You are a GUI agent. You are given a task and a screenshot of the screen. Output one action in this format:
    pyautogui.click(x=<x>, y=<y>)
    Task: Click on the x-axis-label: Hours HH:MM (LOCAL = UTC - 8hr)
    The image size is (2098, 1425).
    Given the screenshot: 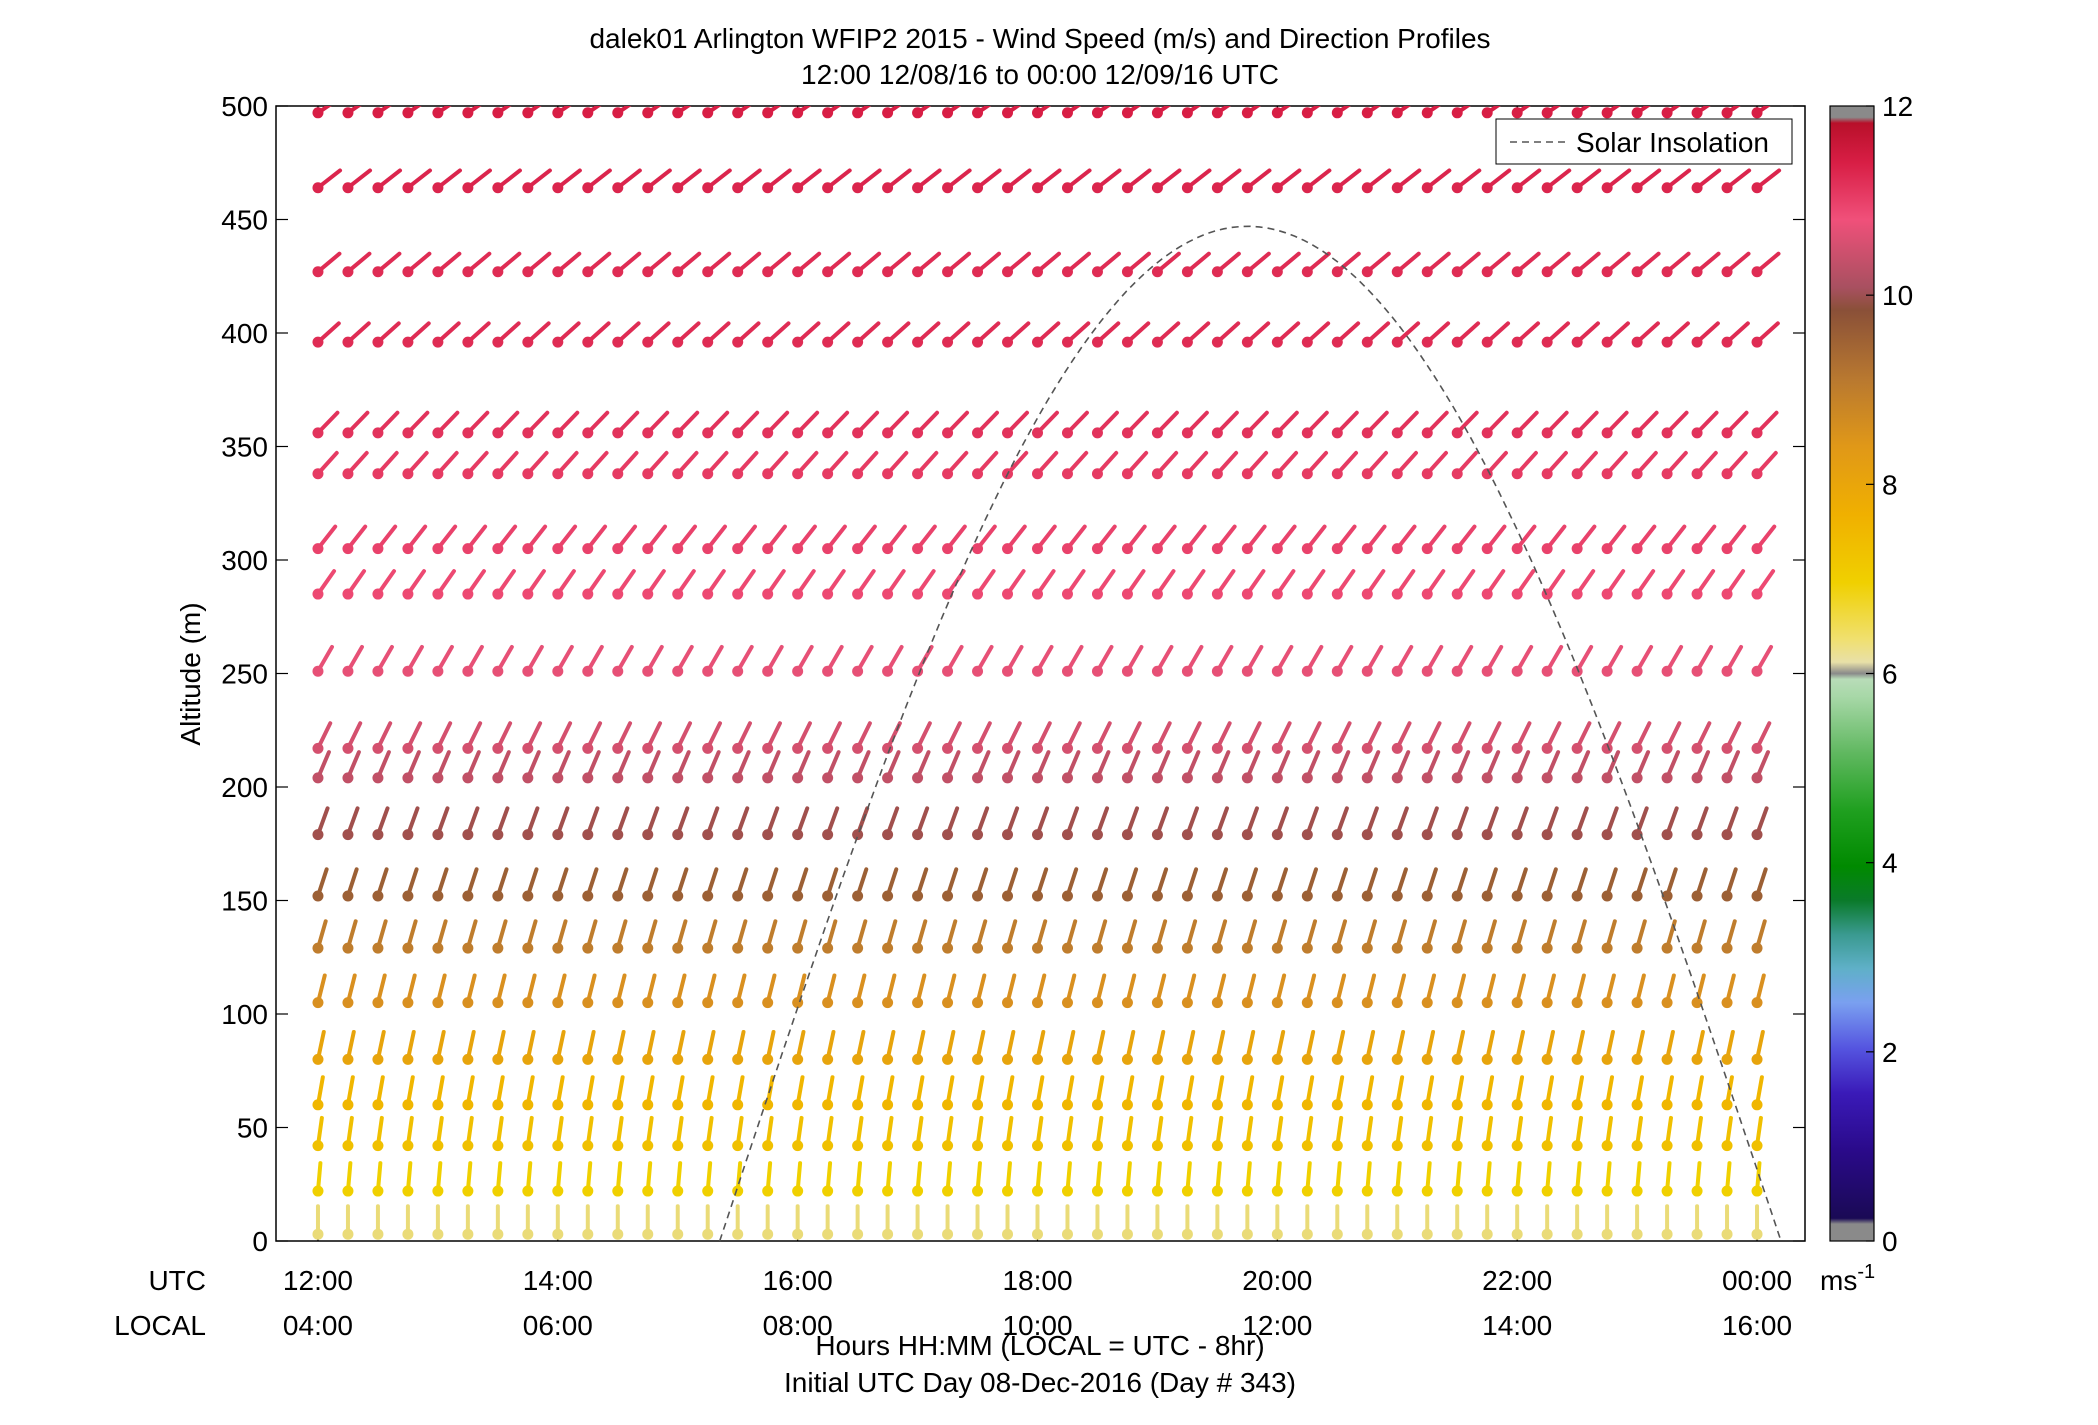 What is the action you would take?
    pyautogui.click(x=1039, y=1345)
    